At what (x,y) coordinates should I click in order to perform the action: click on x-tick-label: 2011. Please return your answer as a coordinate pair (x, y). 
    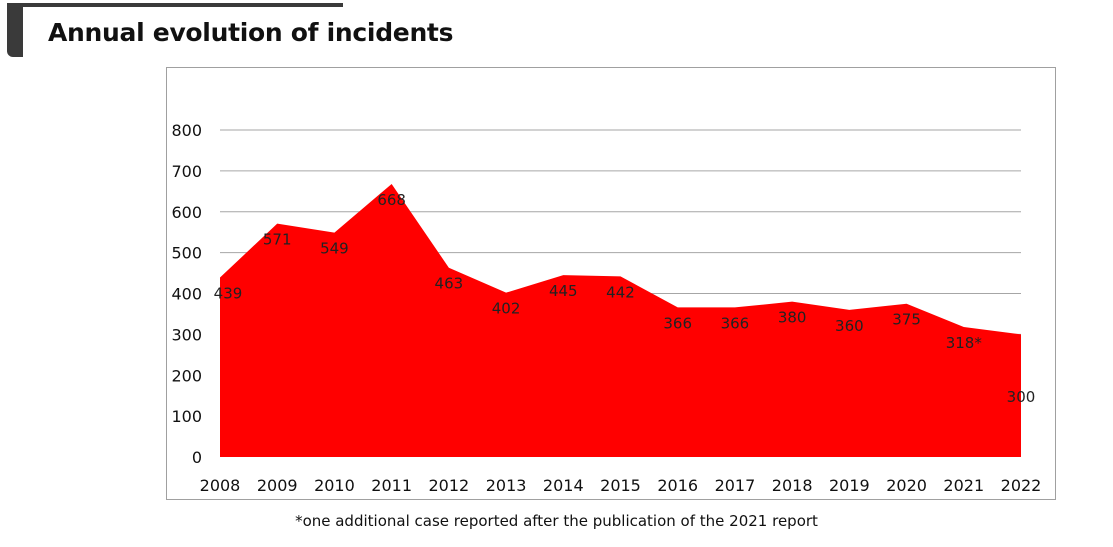
    Looking at the image, I should click on (391, 485).